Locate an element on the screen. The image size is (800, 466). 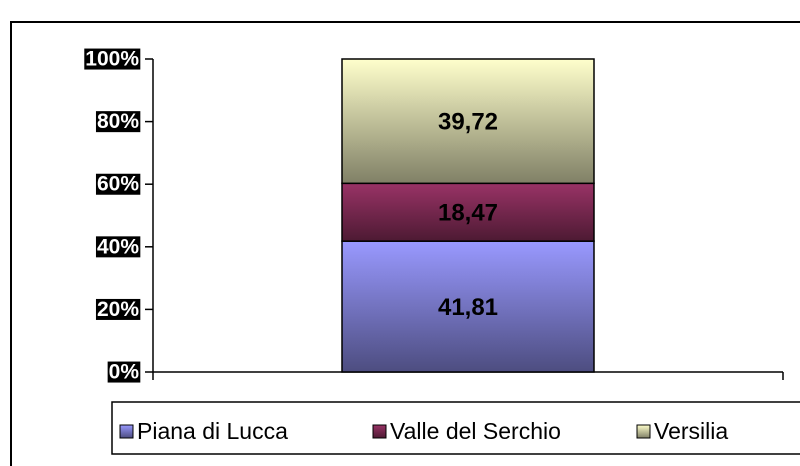
y-tick-label: 20% is located at coordinates (118, 309).